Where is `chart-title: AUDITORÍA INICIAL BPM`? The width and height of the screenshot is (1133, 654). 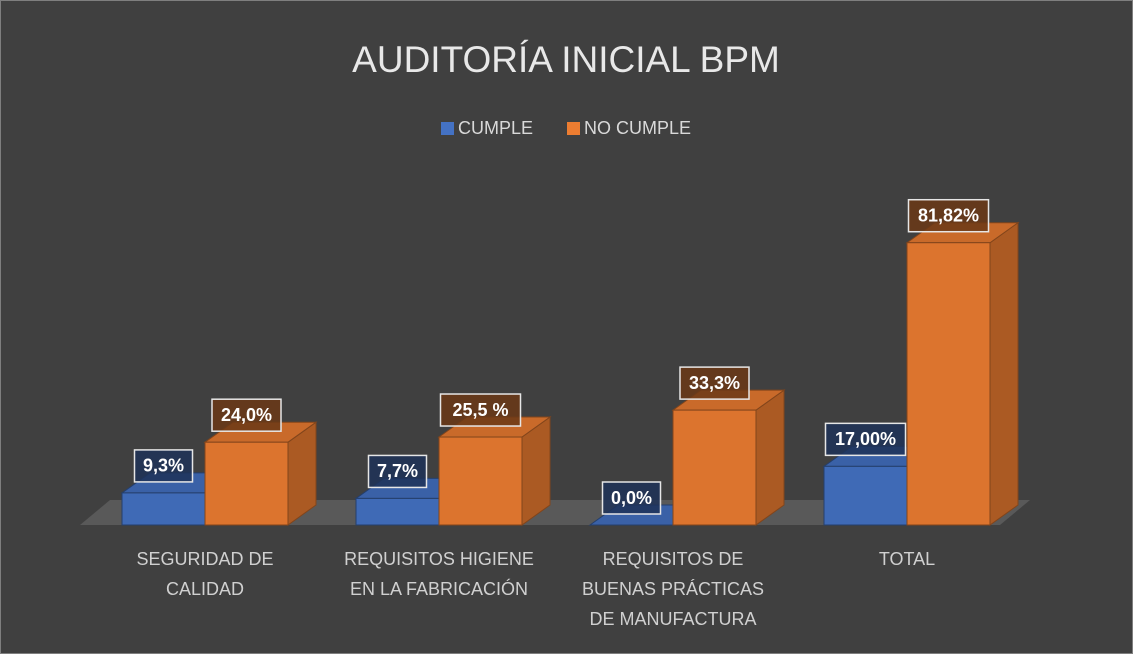
chart-title: AUDITORÍA INICIAL BPM is located at coordinates (566, 59).